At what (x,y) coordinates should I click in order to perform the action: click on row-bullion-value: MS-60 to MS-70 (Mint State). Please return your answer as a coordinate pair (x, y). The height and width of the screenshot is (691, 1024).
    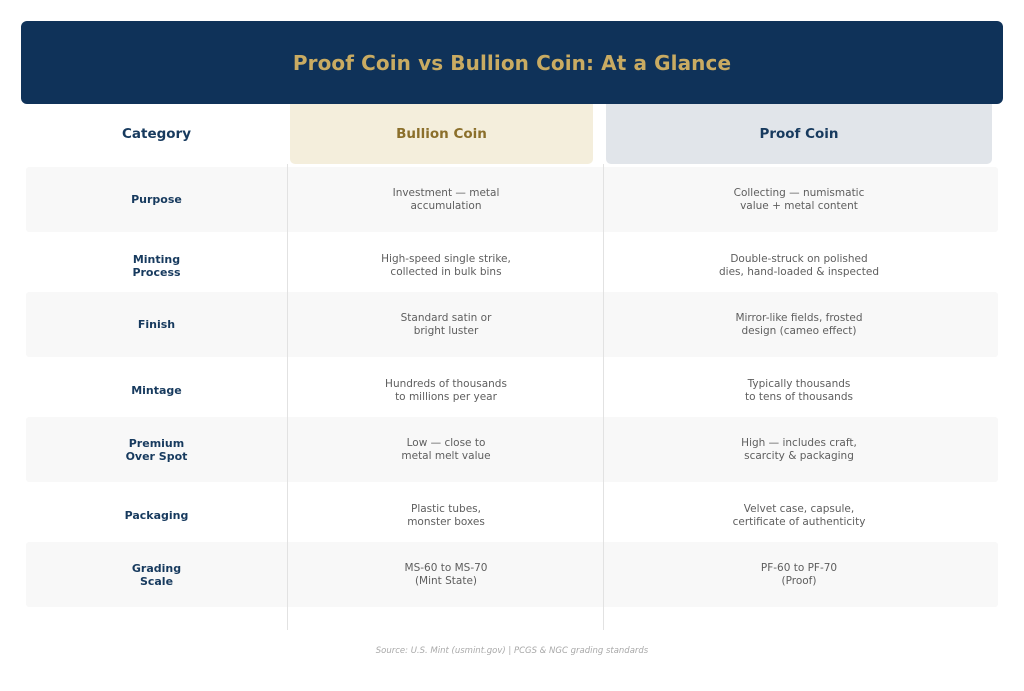
    Looking at the image, I should click on (446, 574).